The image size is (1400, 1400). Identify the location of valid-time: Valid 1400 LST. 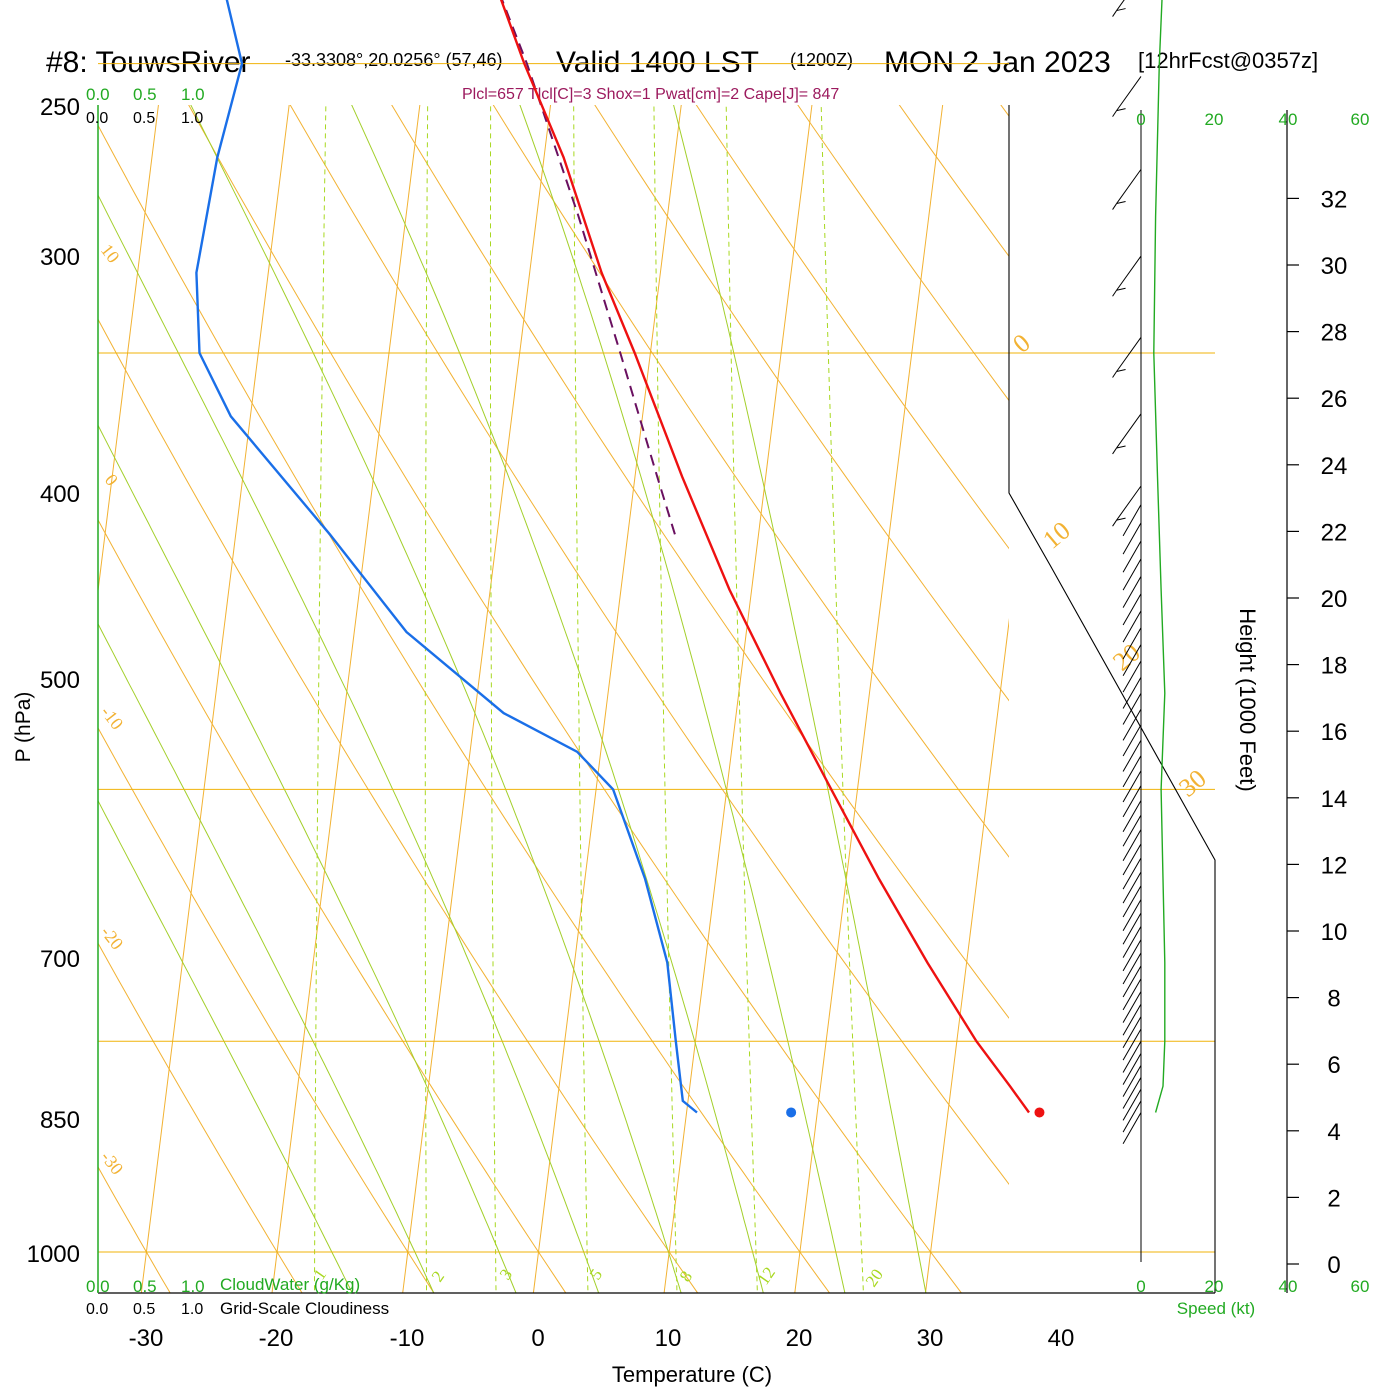
(657, 62).